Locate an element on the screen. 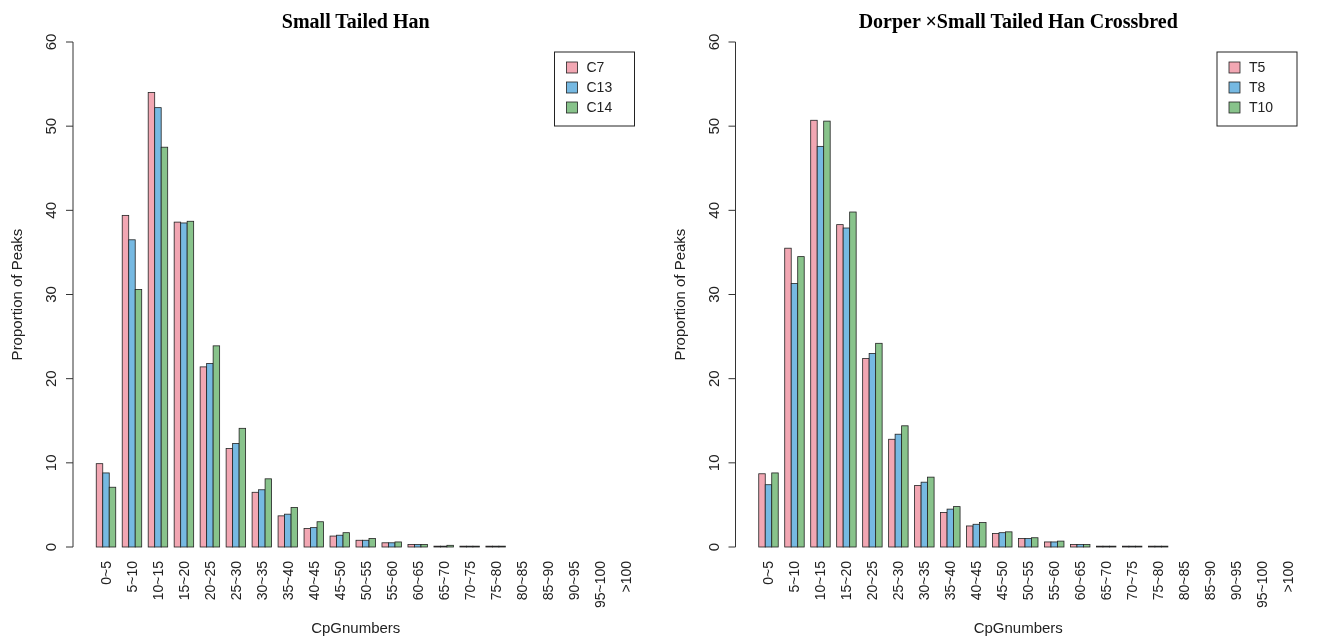  legend-label: C13 is located at coordinates (599, 87).